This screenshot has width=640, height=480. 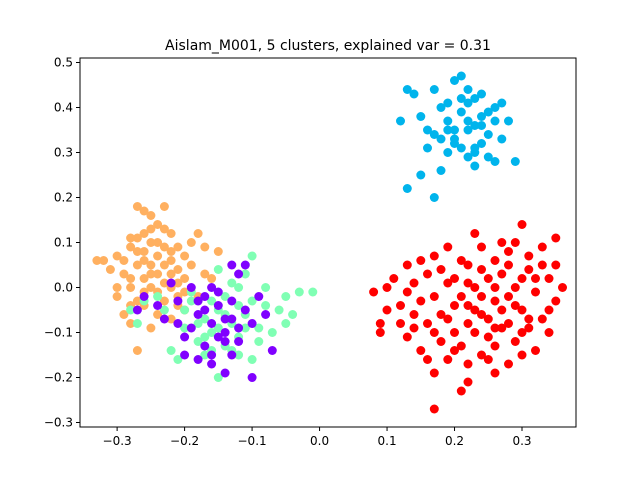 I want to click on y-tick-label: 0.0, so click(x=63, y=288).